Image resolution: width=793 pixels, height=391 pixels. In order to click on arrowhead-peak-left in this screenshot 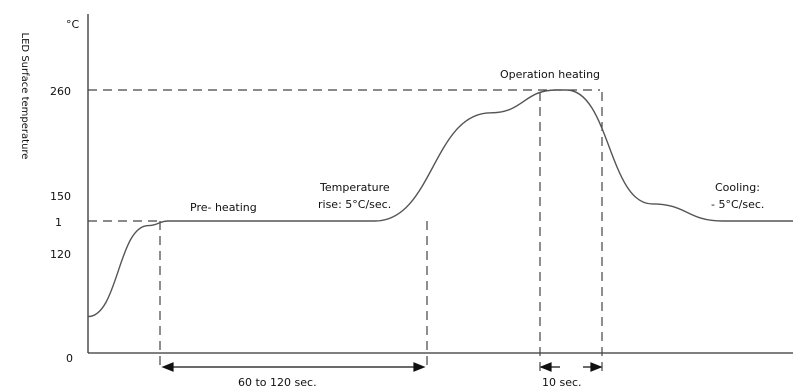, I will do `click(545, 367)`.